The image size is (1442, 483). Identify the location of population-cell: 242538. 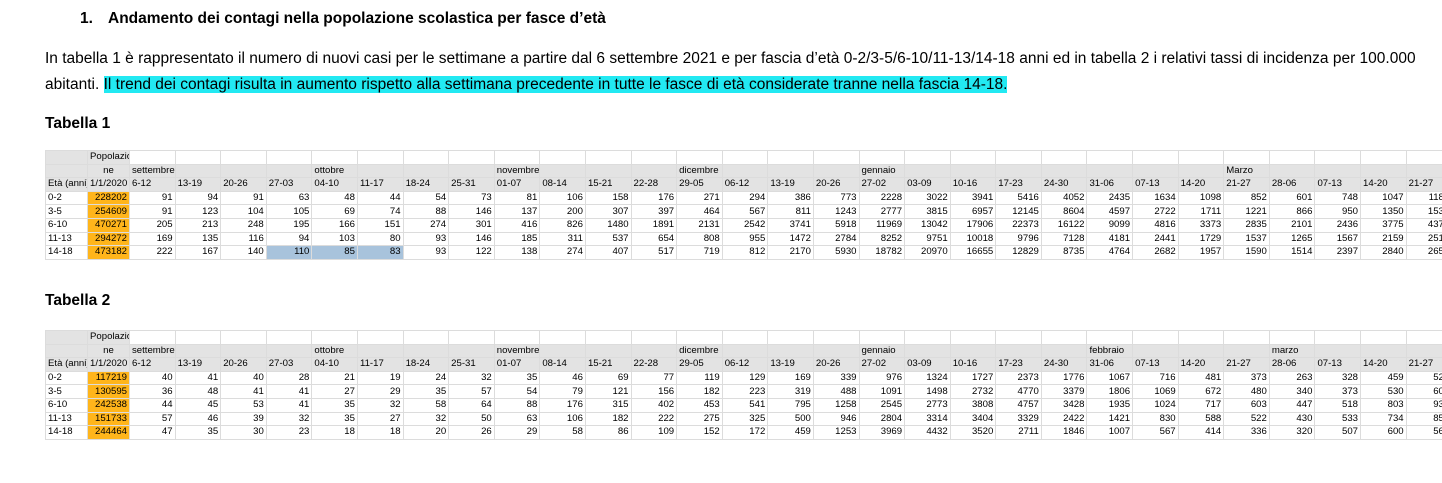
(108, 405).